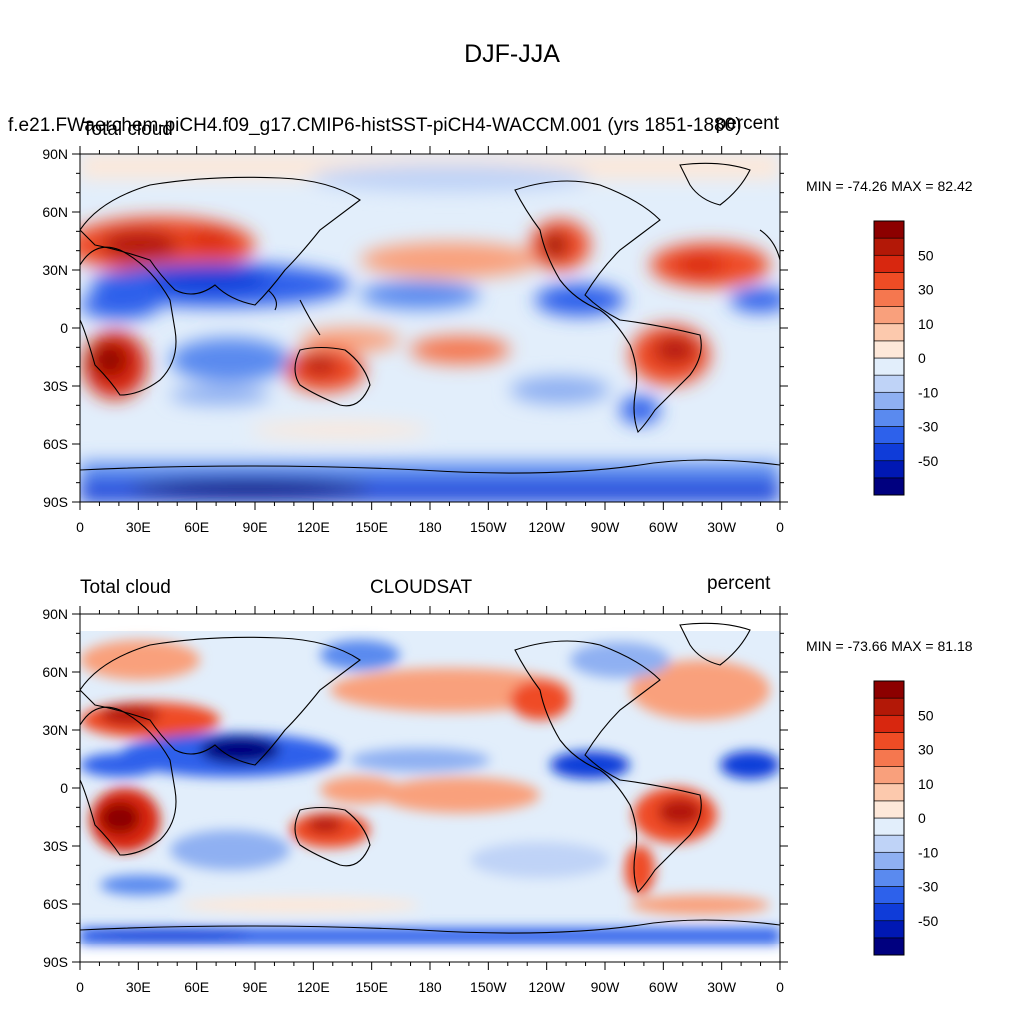 The width and height of the screenshot is (1024, 1024). Describe the element at coordinates (55, 730) in the screenshot. I see `panel2-ytick-label: 30N` at that location.